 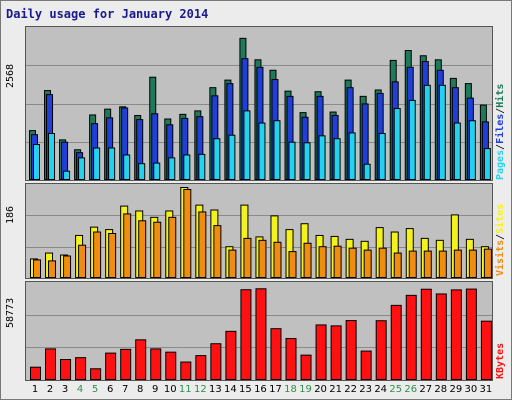 I want to click on legend-hits: Hits, so click(x=500, y=95).